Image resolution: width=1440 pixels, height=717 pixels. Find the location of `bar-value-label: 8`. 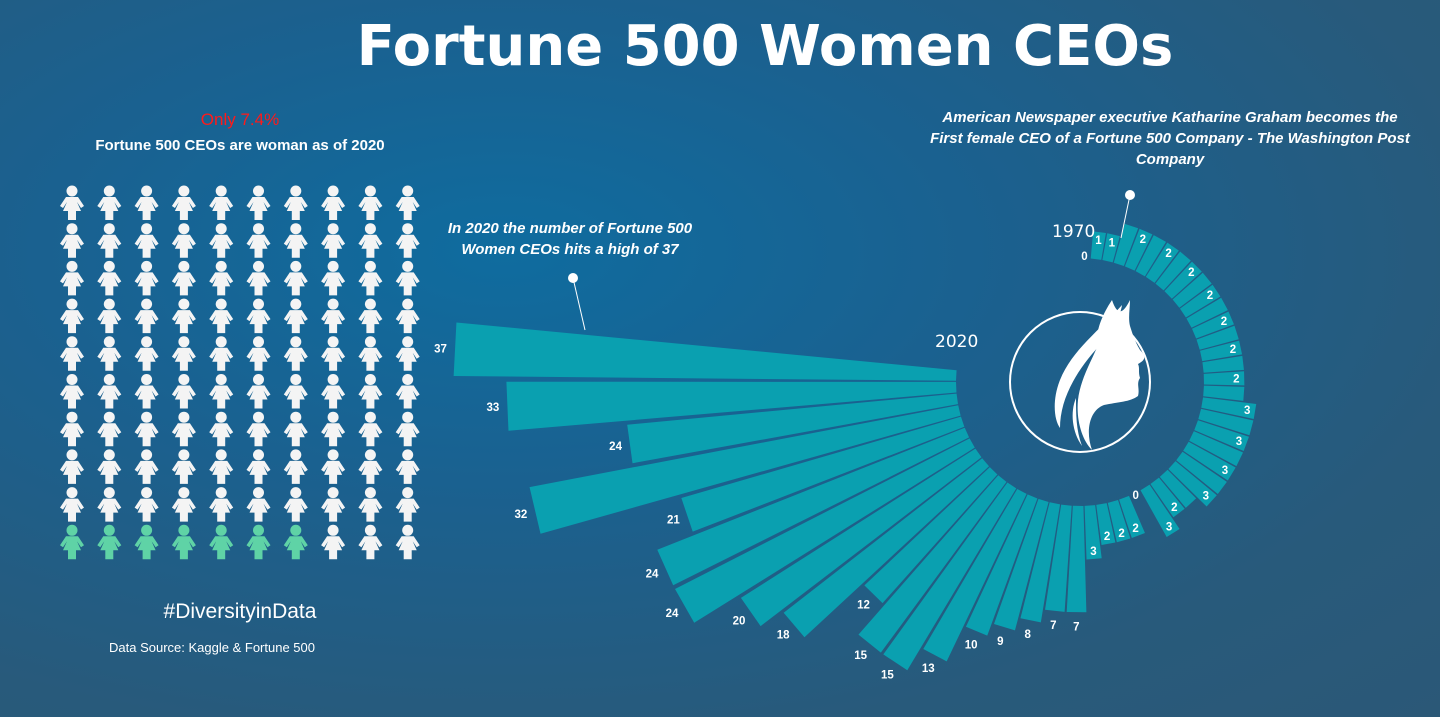

bar-value-label: 8 is located at coordinates (1028, 635).